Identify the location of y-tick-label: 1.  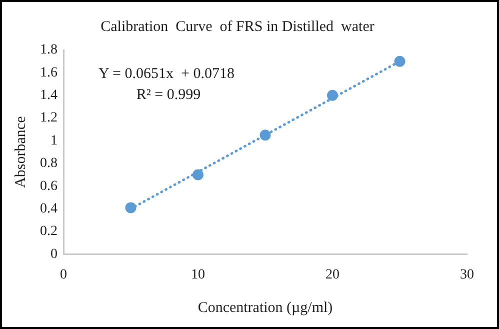
(54, 140).